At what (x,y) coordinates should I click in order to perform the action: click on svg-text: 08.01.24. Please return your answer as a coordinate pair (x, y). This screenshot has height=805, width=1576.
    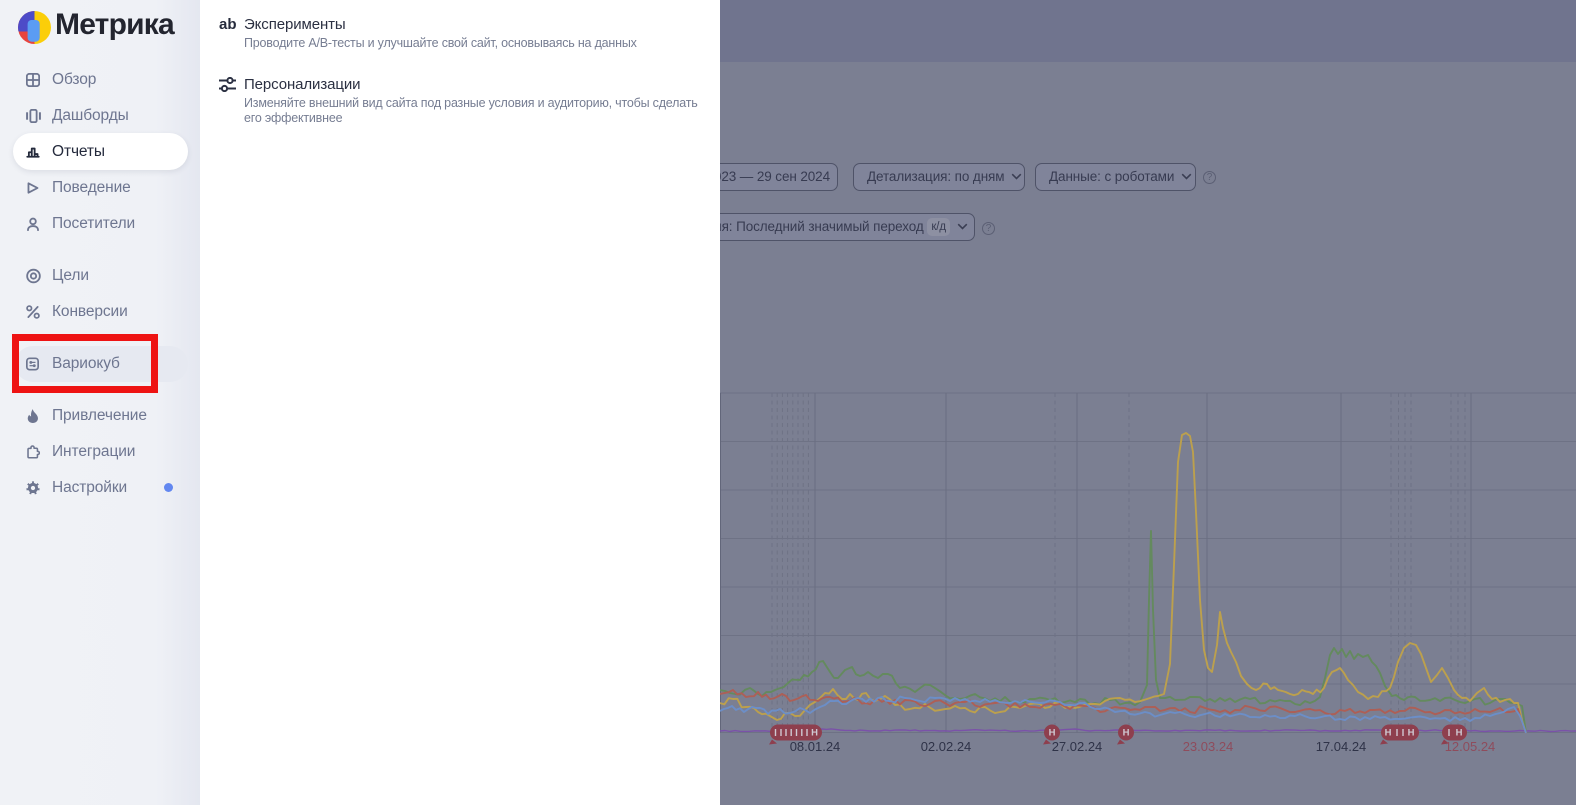
    Looking at the image, I should click on (815, 746).